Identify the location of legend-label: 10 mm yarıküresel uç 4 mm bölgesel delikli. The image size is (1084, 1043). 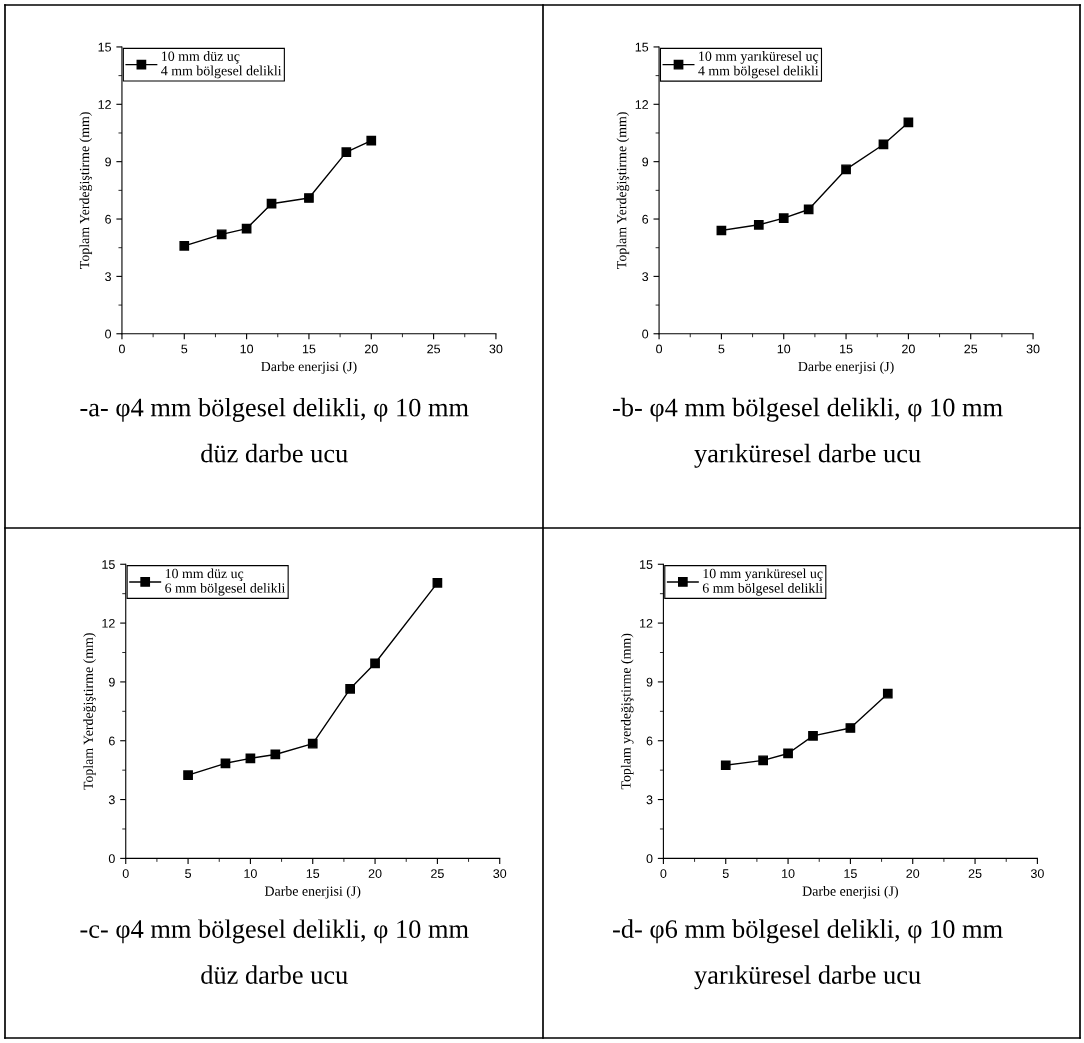
(758, 65).